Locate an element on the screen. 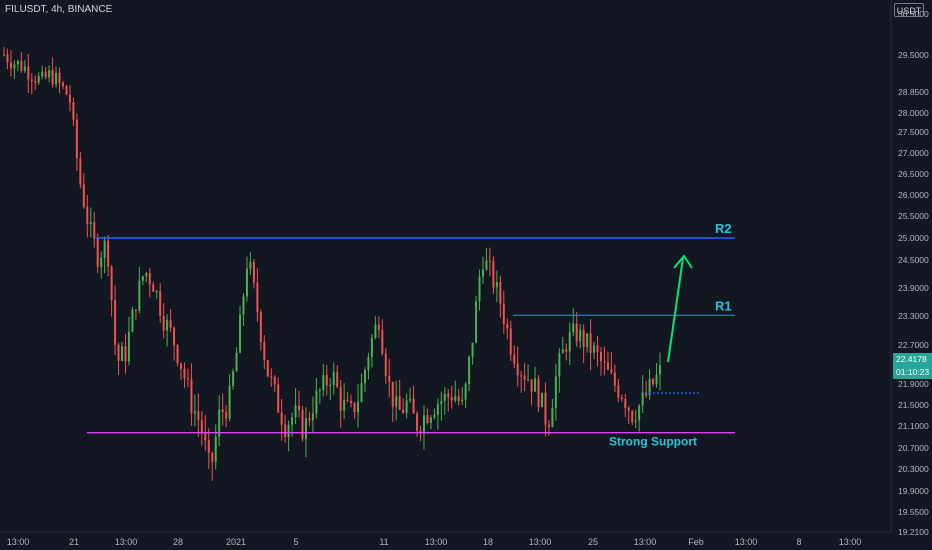 Image resolution: width=932 pixels, height=550 pixels. price-axis-label: 20.3000 is located at coordinates (913, 469).